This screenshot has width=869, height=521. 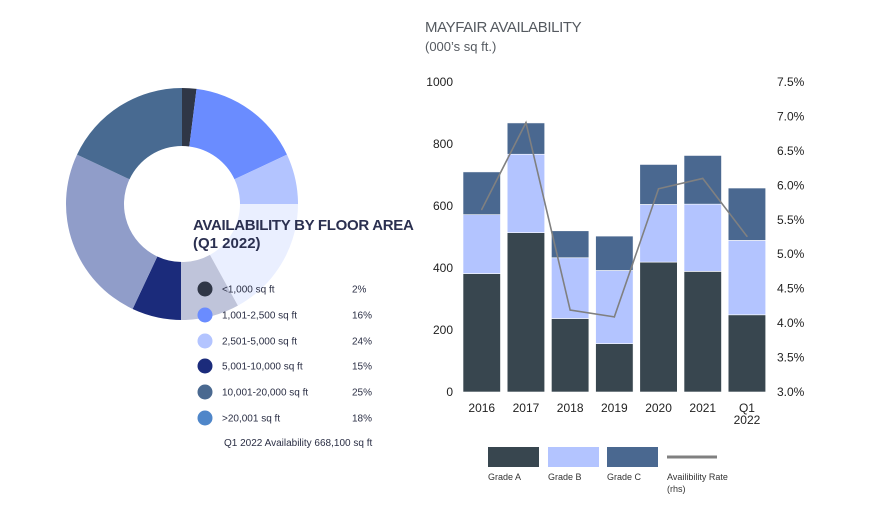 I want to click on donut-footnote: Q1 2022 Availability 668,100 sq ft, so click(x=298, y=443).